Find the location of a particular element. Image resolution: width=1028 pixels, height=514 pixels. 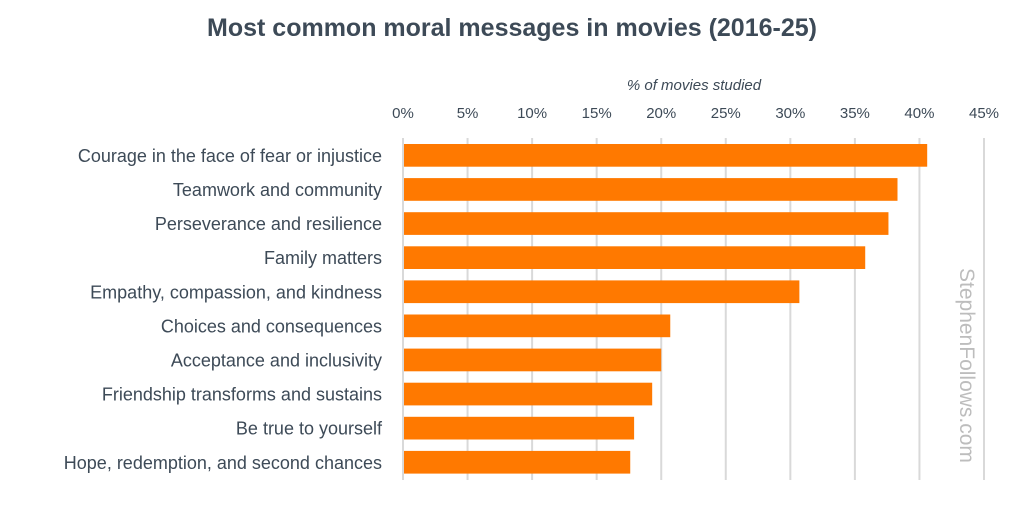

category-label: Be true to yourself is located at coordinates (309, 429).